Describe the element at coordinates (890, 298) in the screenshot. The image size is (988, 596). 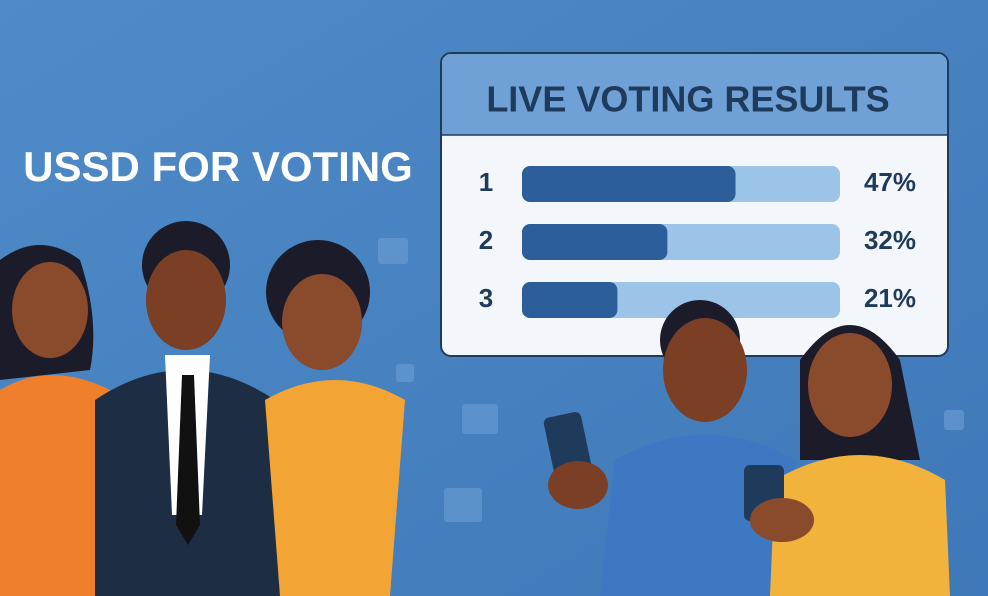
I see `value-label: 21%` at that location.